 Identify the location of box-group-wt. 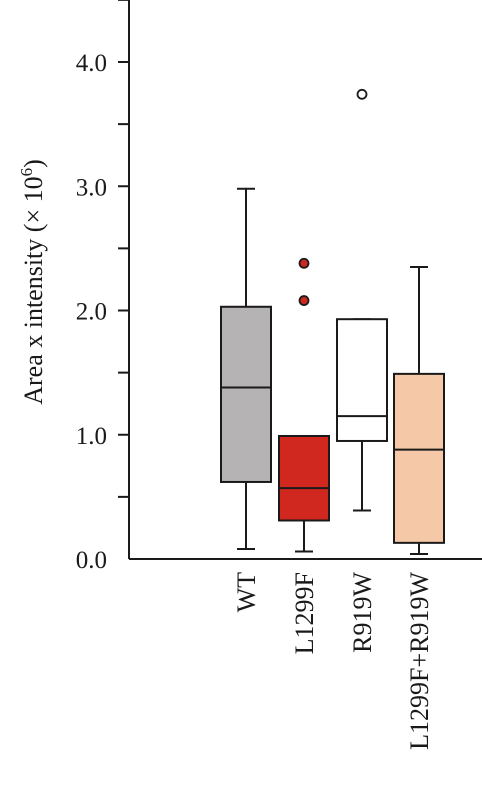
(246, 369).